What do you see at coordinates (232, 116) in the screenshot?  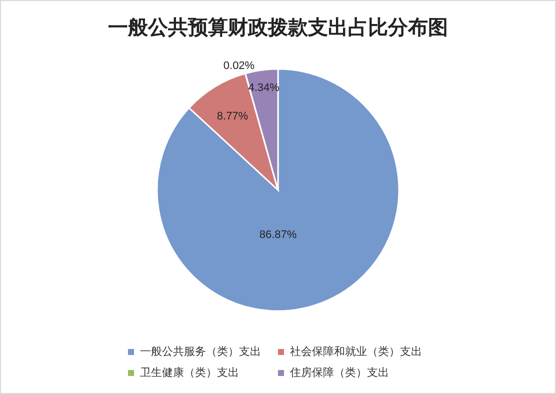 I see `data-label: 8.77%` at bounding box center [232, 116].